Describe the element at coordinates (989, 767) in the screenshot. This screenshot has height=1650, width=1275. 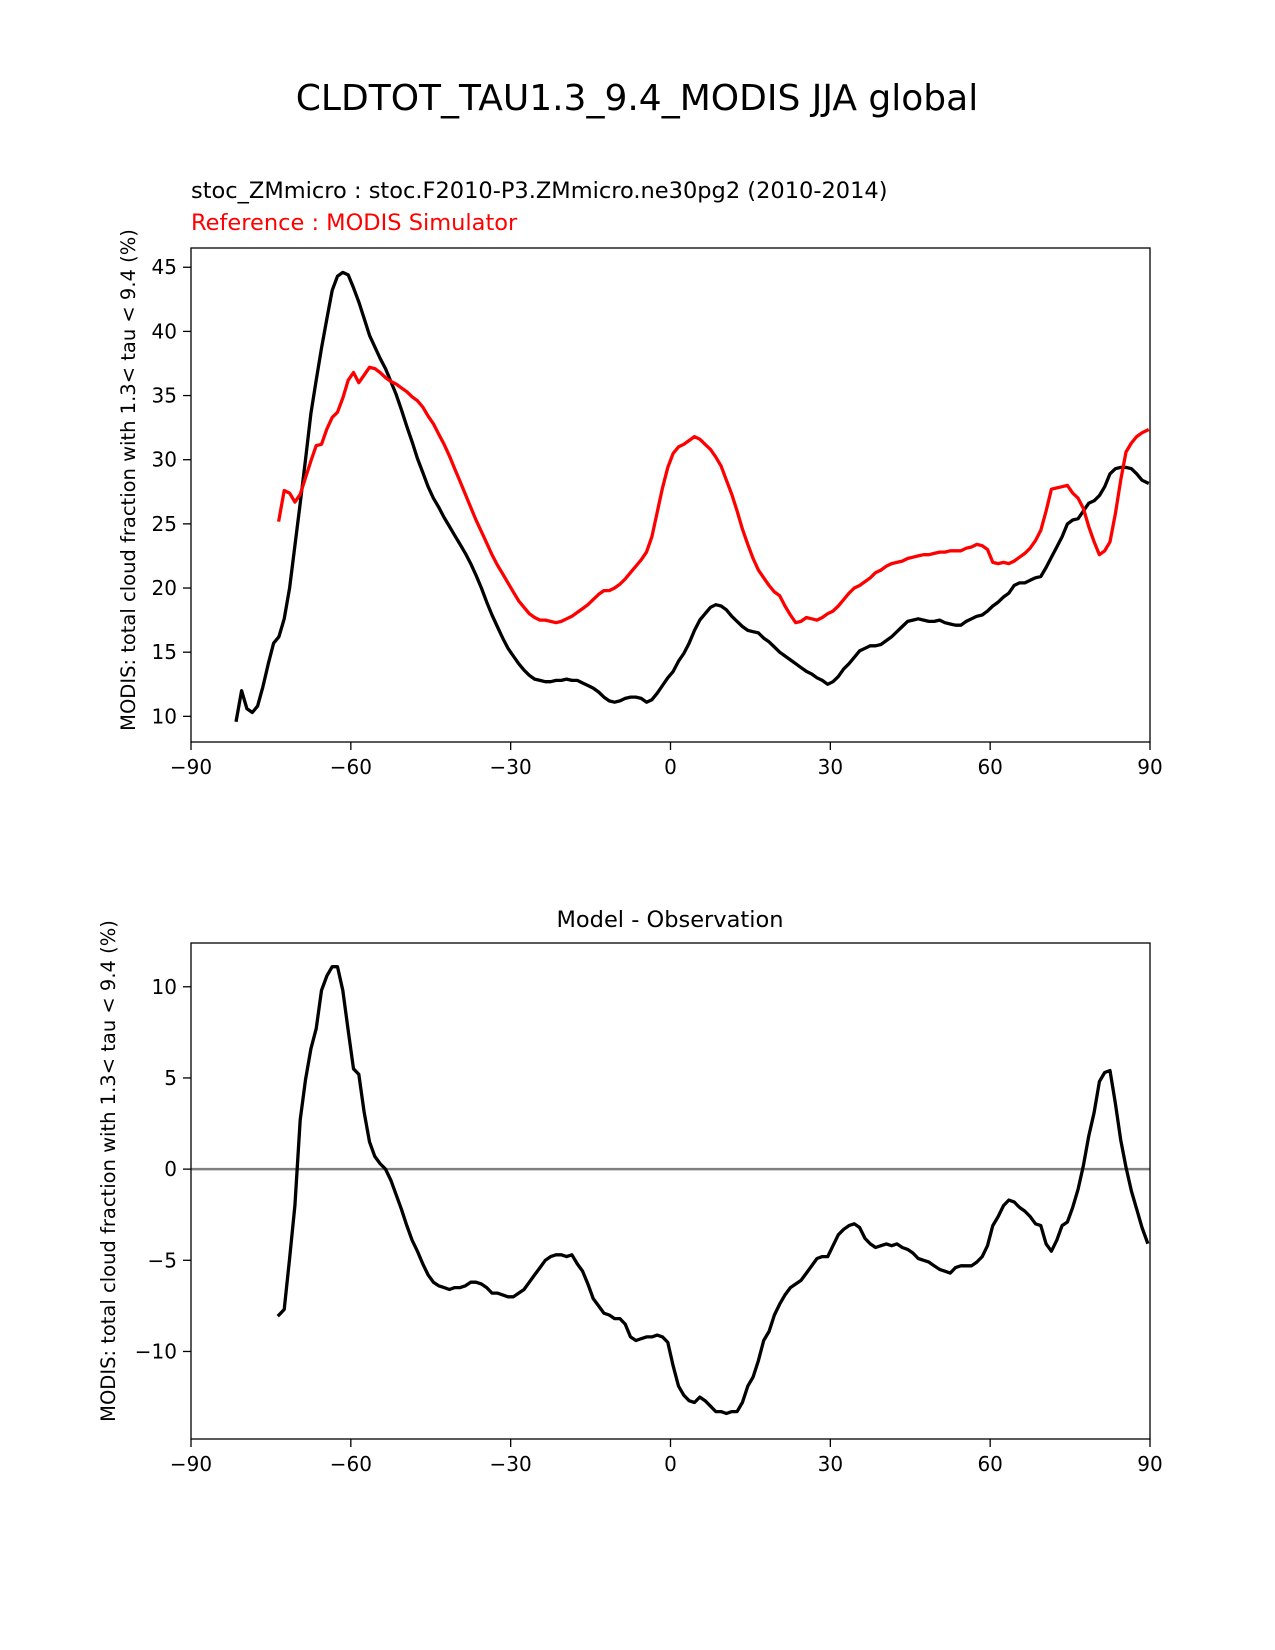
I see `top-x-tick-label: 60` at that location.